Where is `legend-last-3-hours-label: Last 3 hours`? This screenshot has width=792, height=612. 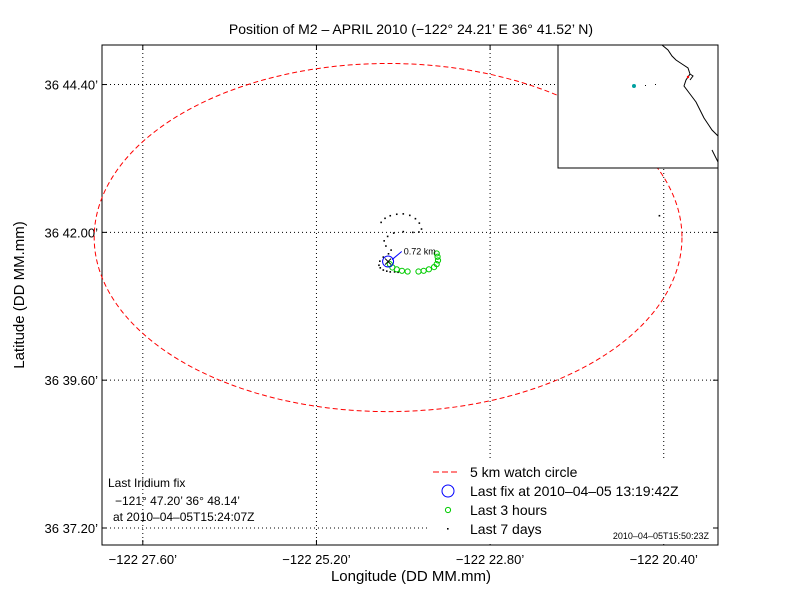
legend-last-3-hours-label: Last 3 hours is located at coordinates (508, 510).